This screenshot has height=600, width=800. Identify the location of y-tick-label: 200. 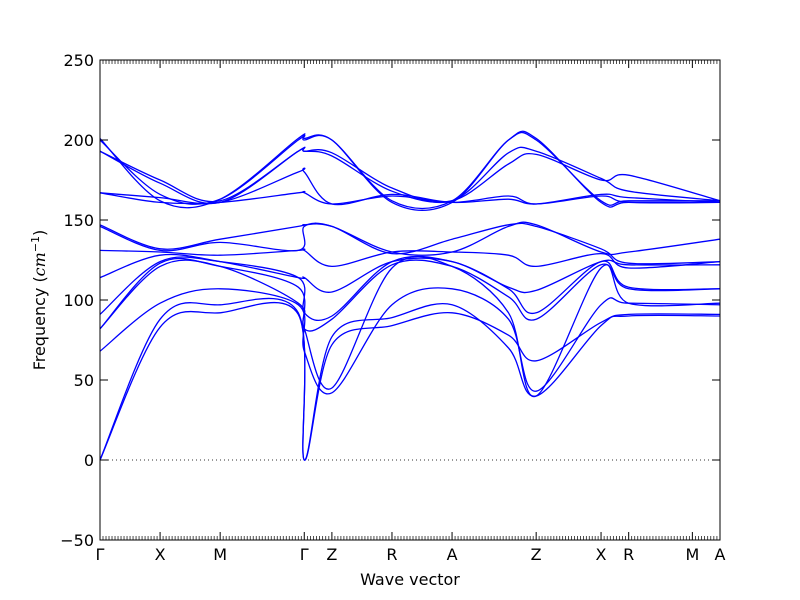
(78, 140).